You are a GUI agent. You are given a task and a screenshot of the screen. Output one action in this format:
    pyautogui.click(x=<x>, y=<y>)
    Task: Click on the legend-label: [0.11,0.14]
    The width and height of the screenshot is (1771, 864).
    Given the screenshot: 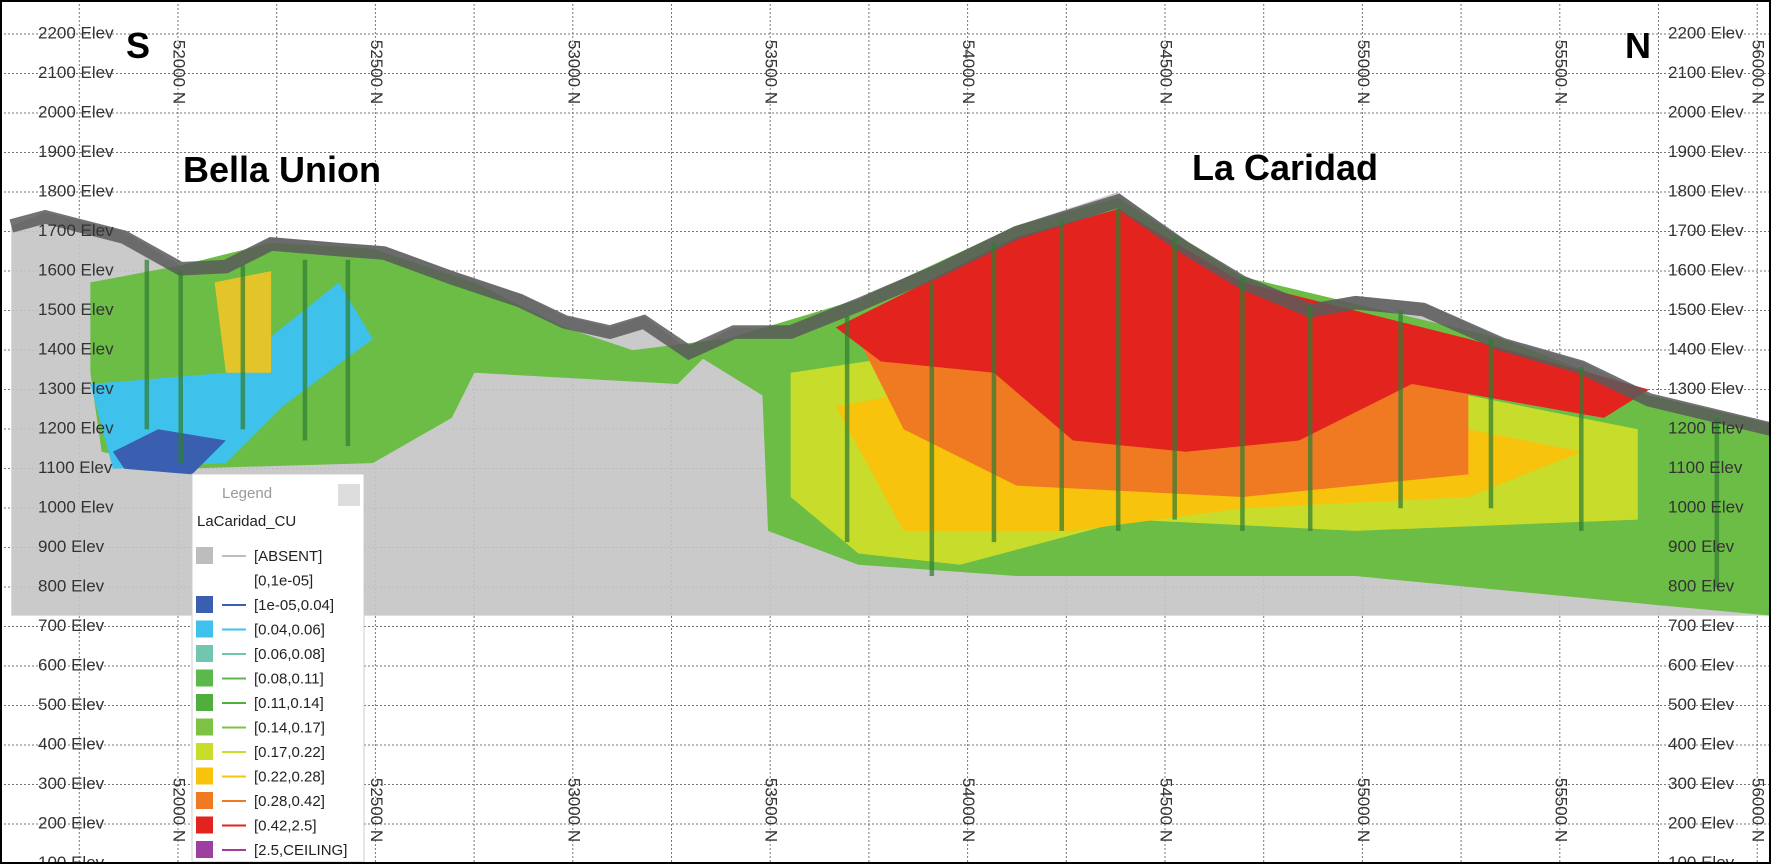 What is the action you would take?
    pyautogui.click(x=289, y=703)
    